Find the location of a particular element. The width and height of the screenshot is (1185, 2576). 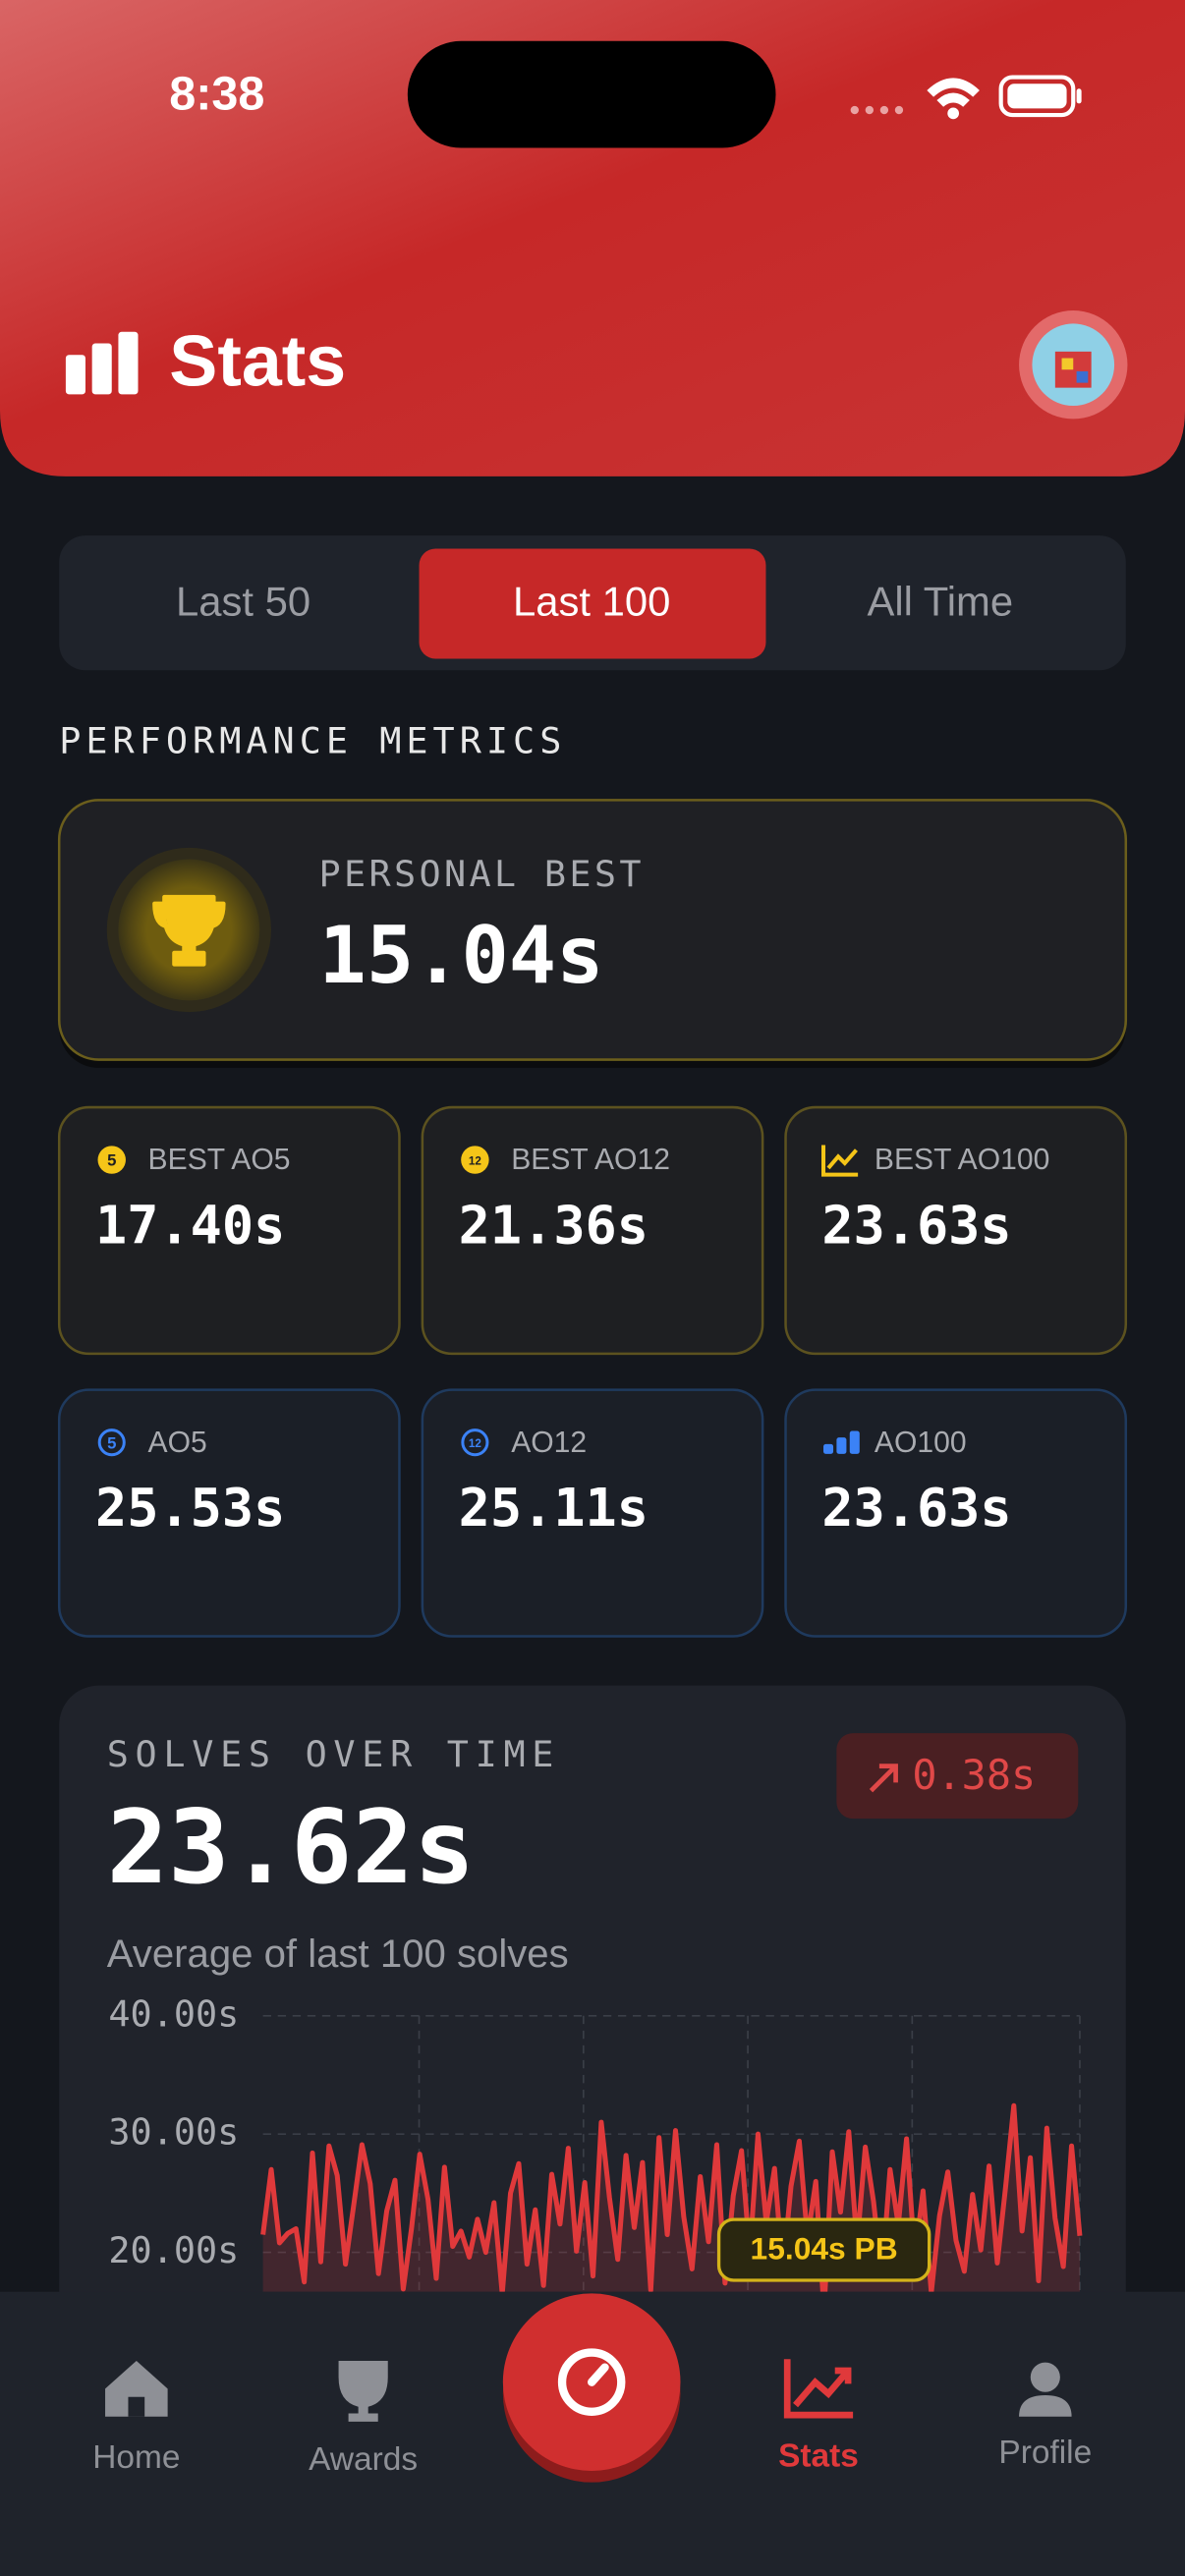

awards-icon is located at coordinates (363, 2391).